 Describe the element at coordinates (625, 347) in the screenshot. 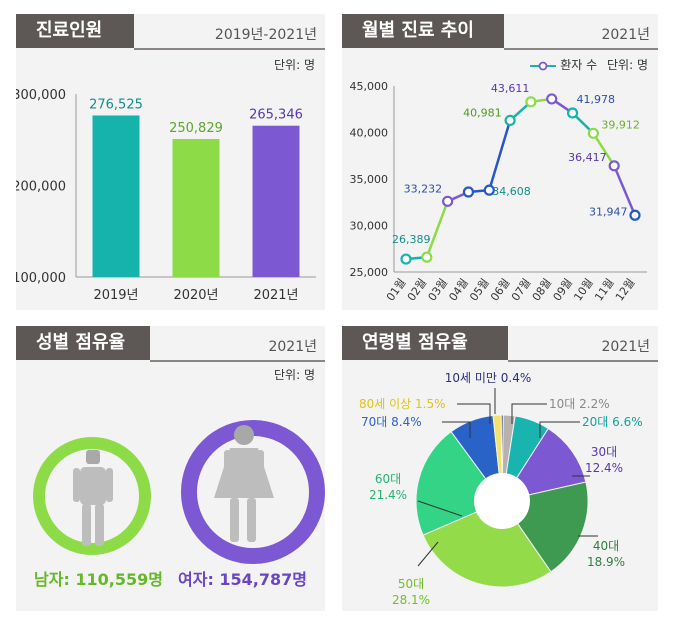

I see `age-panel-year: 2021년` at that location.